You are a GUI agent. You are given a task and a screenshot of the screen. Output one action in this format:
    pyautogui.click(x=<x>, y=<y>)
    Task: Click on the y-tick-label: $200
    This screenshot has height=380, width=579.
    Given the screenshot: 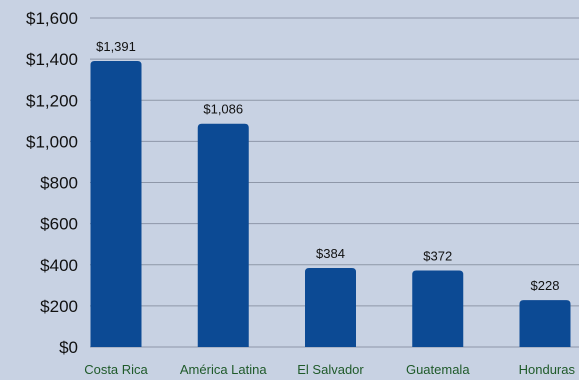 What is the action you would take?
    pyautogui.click(x=59, y=306)
    